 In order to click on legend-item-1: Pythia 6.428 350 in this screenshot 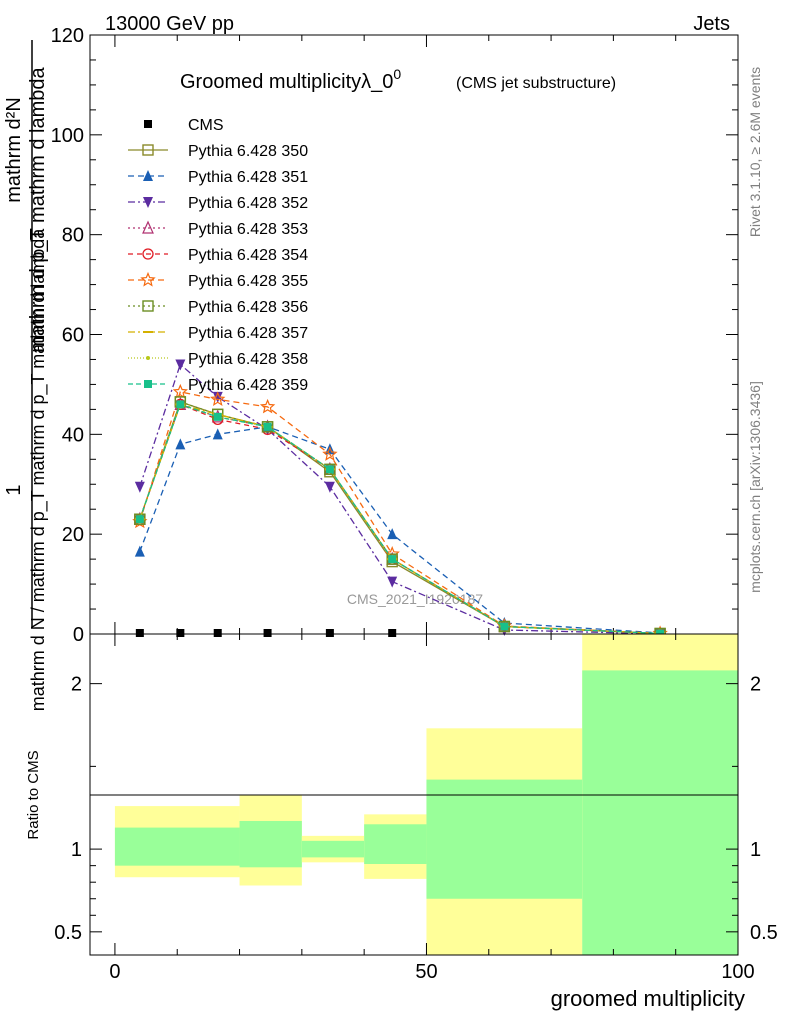, I will do `click(218, 151)`.